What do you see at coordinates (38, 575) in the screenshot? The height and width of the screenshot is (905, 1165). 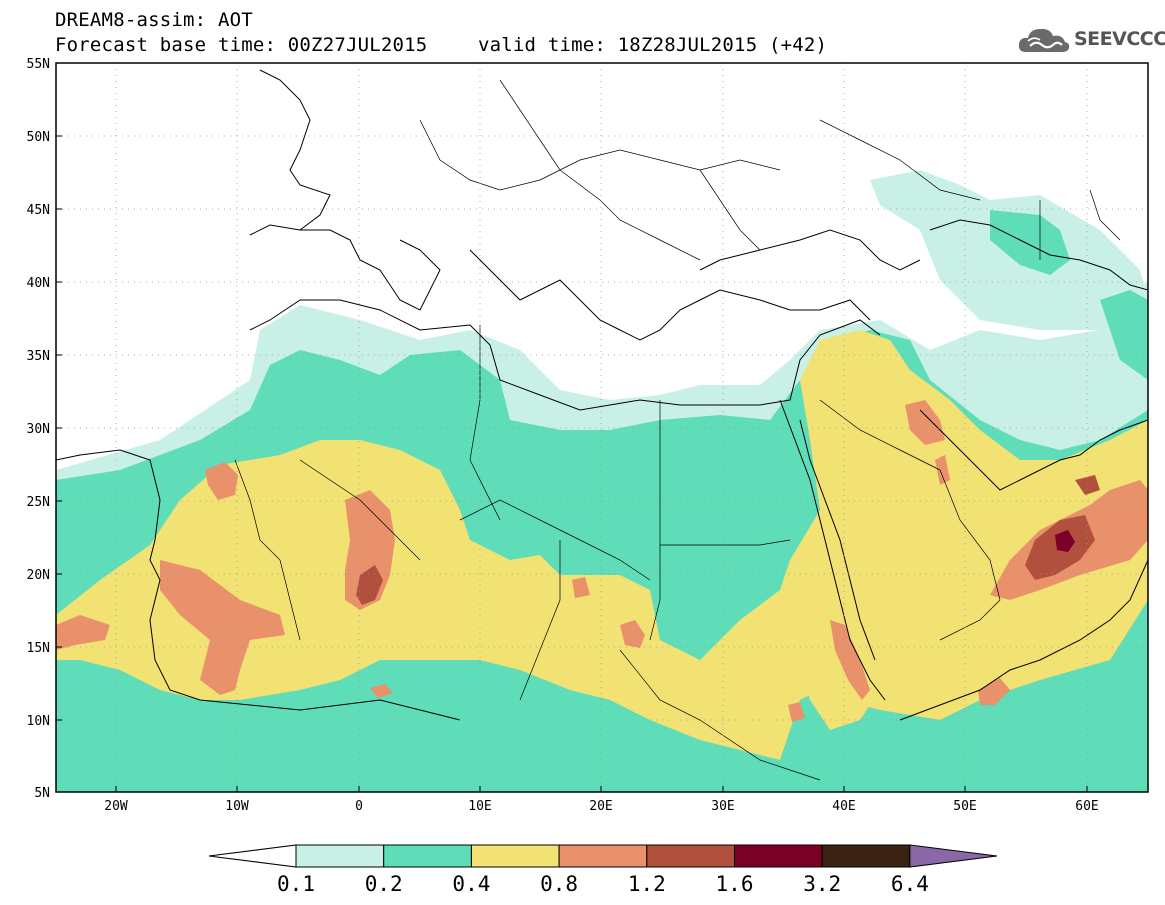 I see `lat-label: 20N` at bounding box center [38, 575].